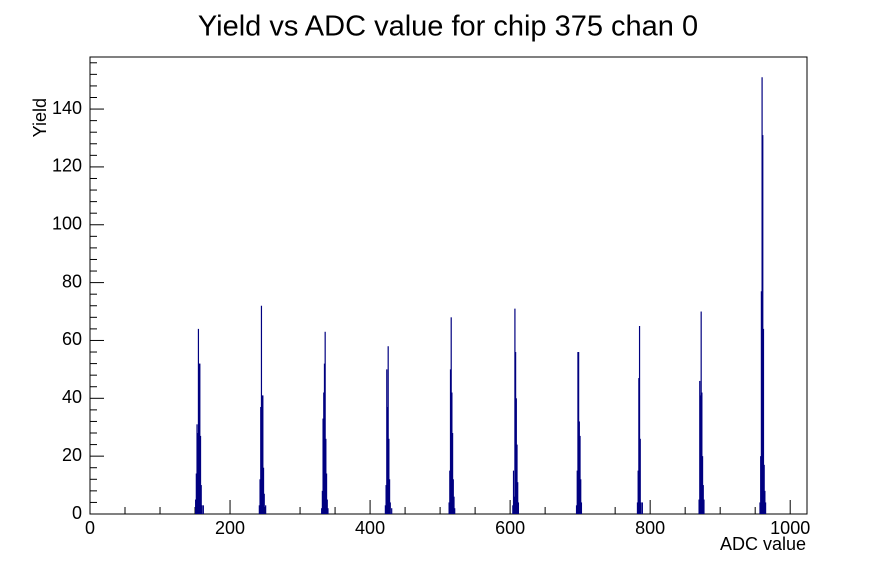 The image size is (896, 572). What do you see at coordinates (448, 27) in the screenshot?
I see `chart-title: Yield vs ADC value for chip 375 chan 0` at bounding box center [448, 27].